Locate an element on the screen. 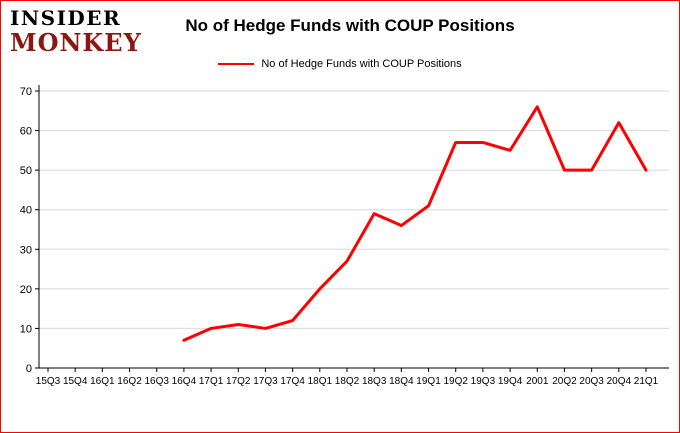 This screenshot has width=680, height=433. insider-monkey-logo: INSIDER MONKEY is located at coordinates (76, 31).